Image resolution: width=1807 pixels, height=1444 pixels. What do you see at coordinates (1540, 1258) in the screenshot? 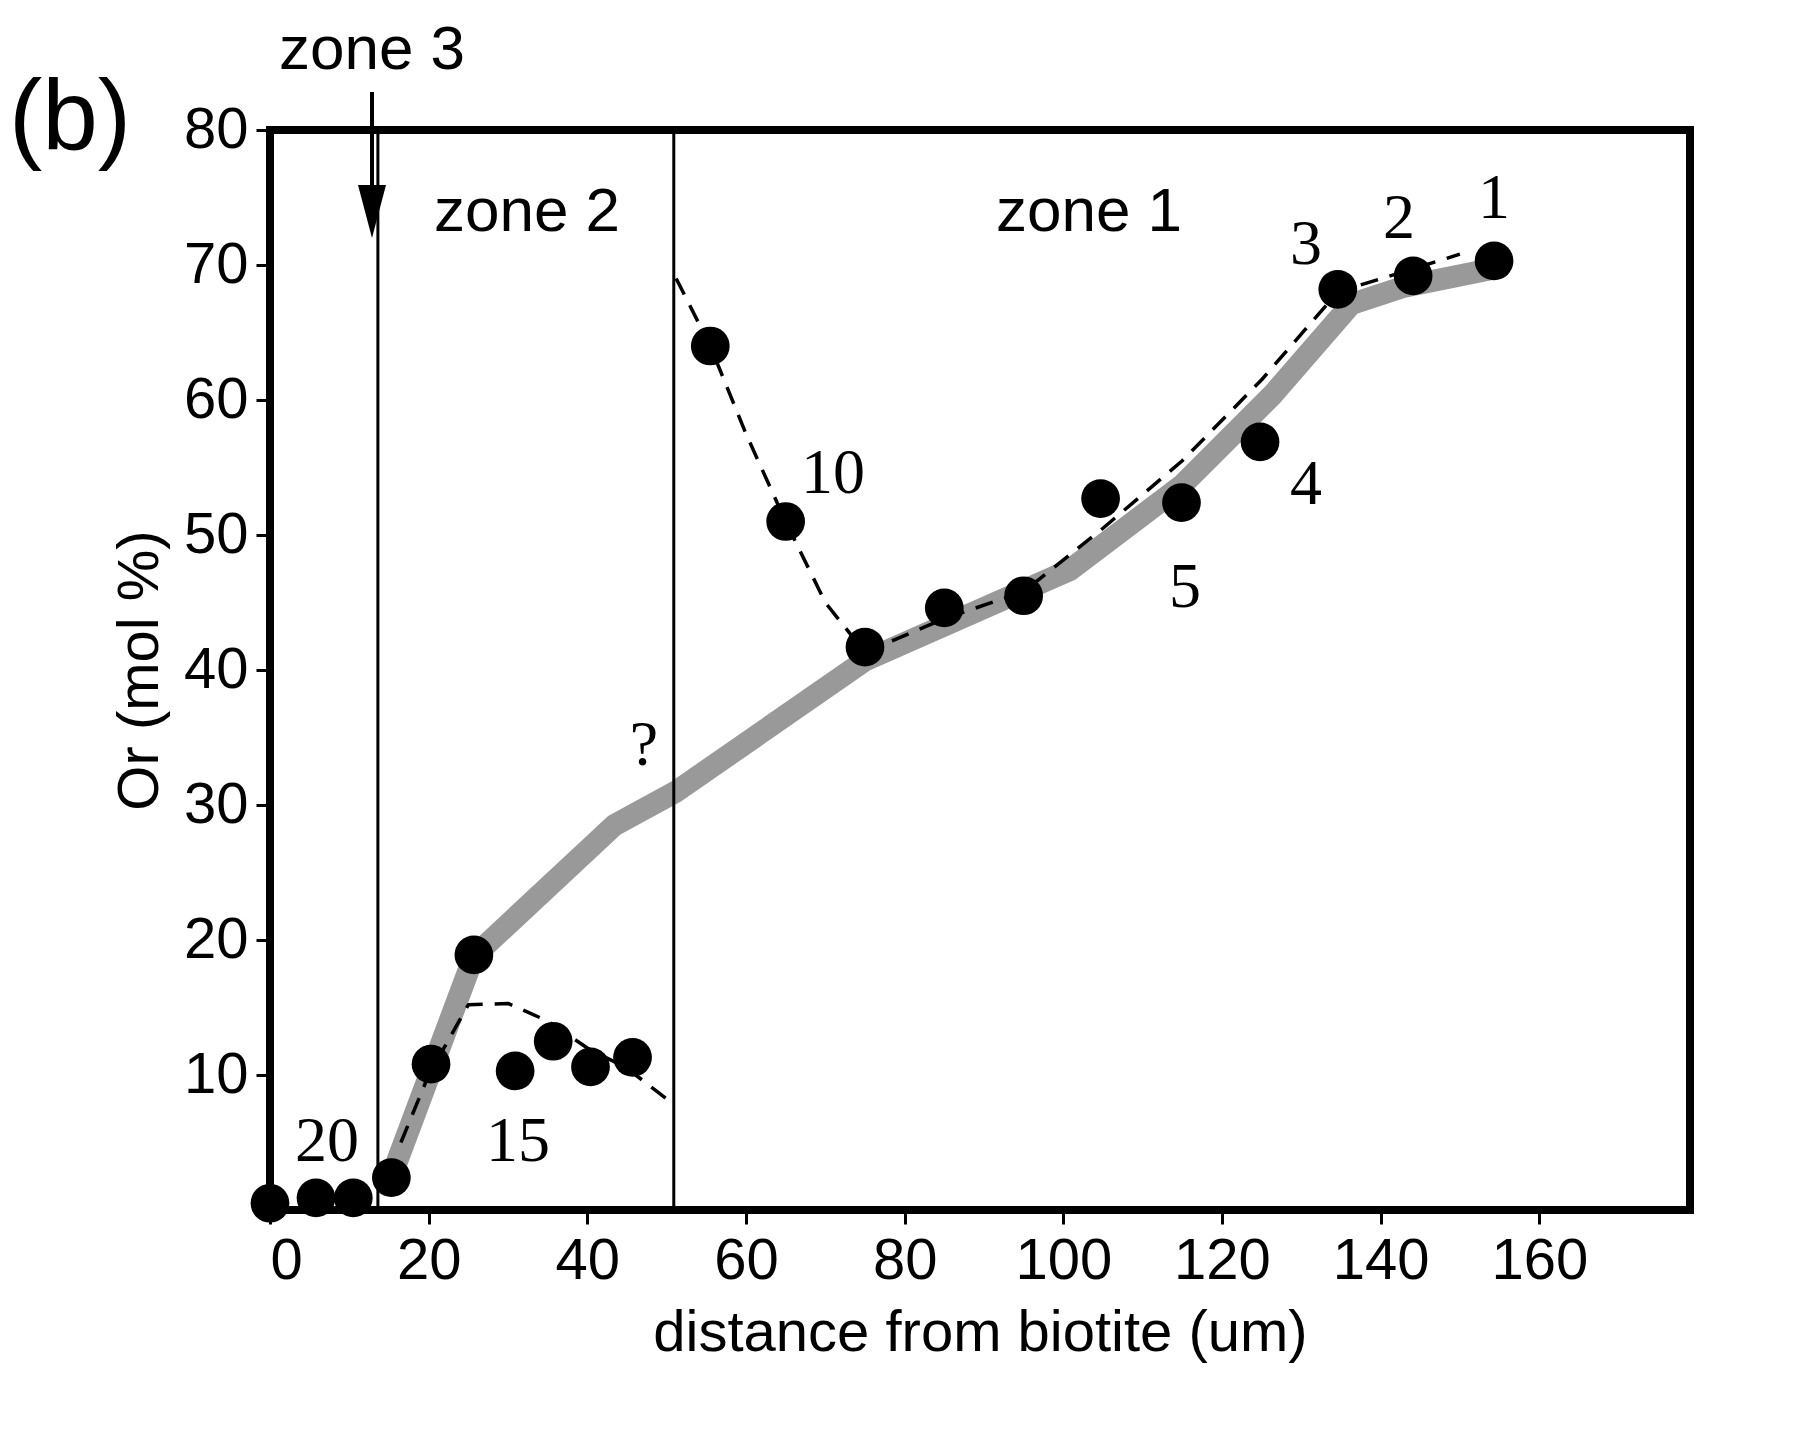
I see `x-tick-label: 160` at bounding box center [1540, 1258].